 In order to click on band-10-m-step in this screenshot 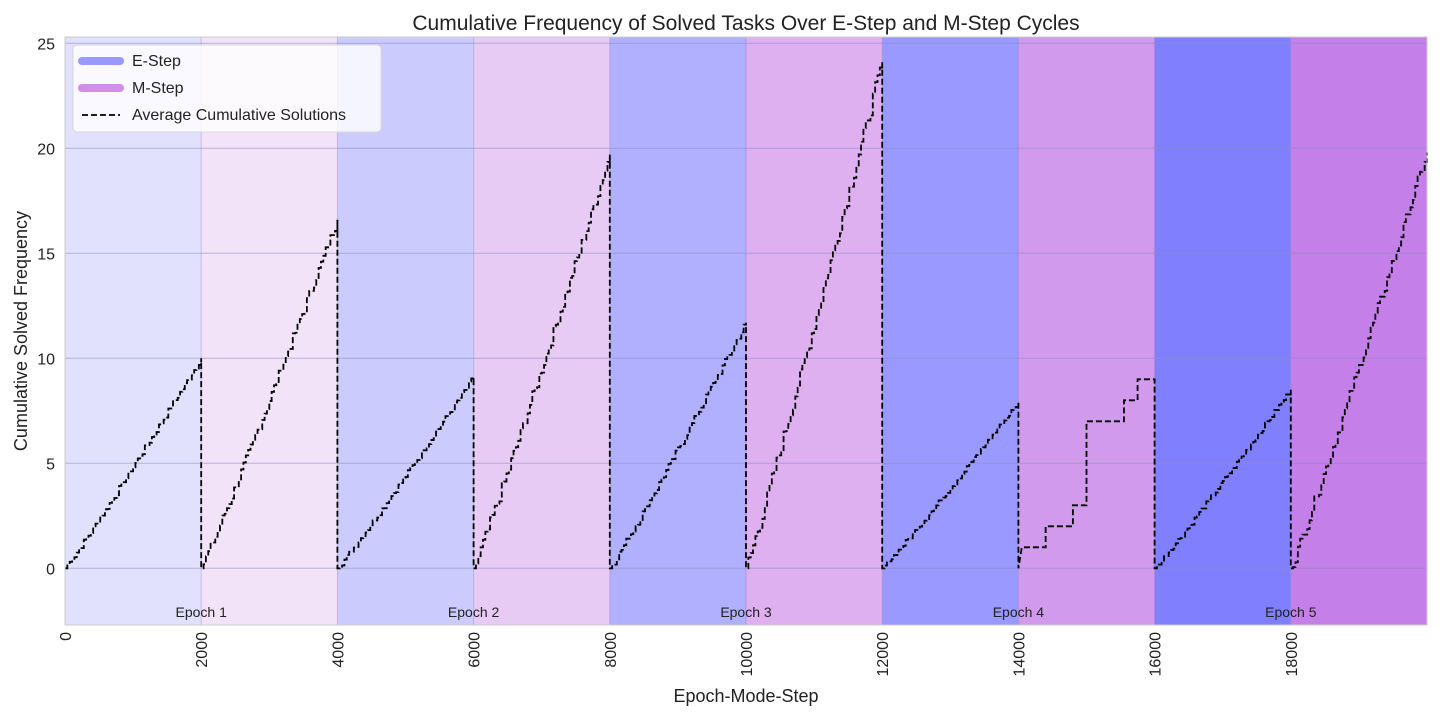, I will do `click(1358, 331)`.